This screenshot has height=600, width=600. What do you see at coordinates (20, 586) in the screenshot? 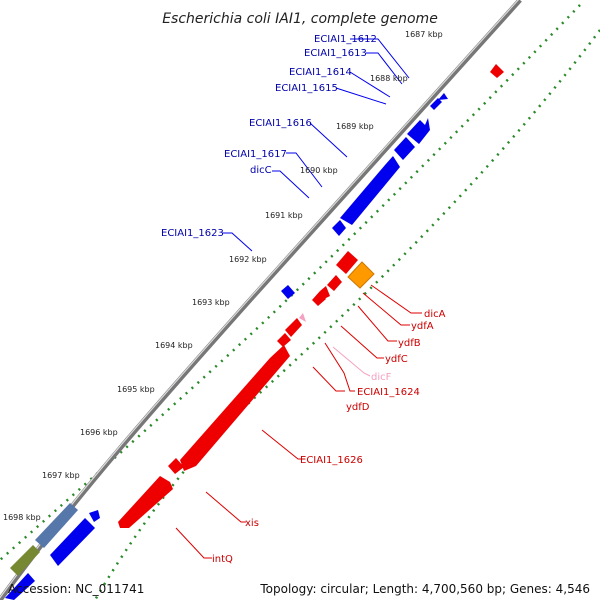
I see `gene-bottom-blue` at bounding box center [20, 586].